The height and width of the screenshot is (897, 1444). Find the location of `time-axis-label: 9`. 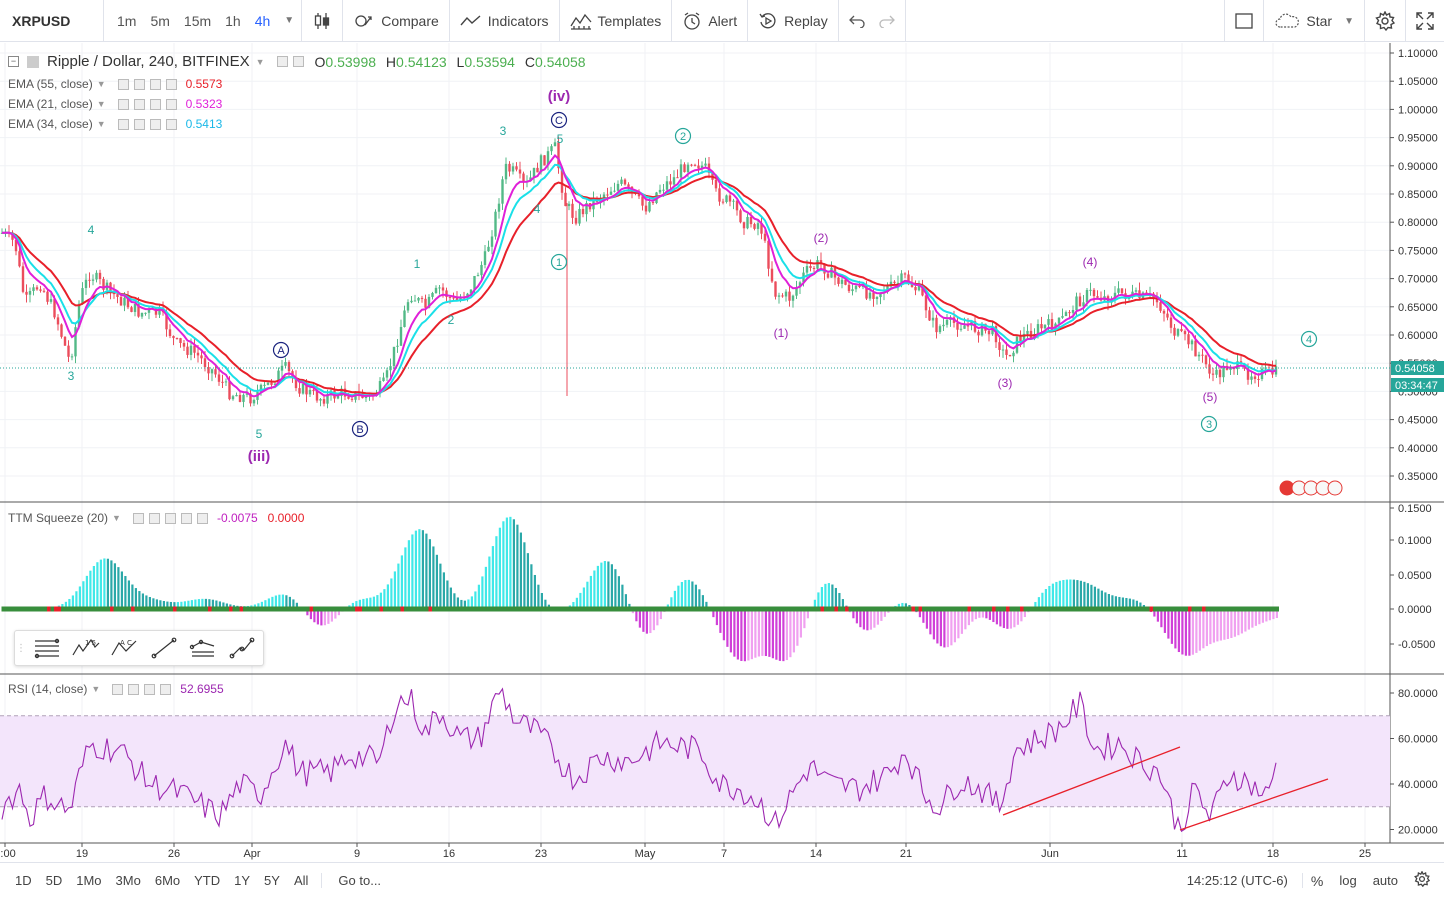

time-axis-label: 9 is located at coordinates (357, 854).